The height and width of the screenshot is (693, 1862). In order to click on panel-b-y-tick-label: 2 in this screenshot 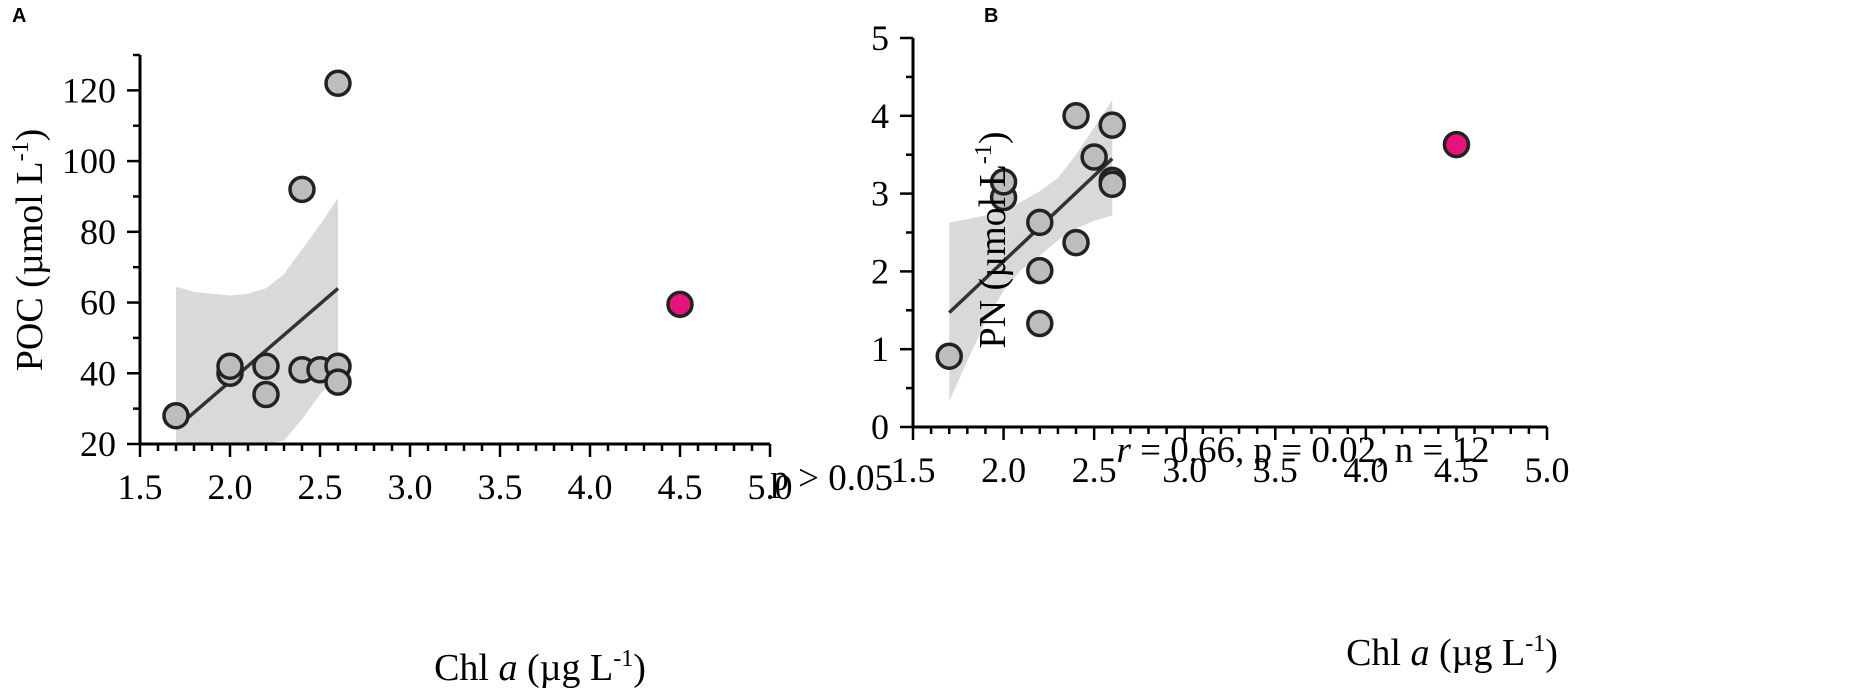, I will do `click(880, 271)`.